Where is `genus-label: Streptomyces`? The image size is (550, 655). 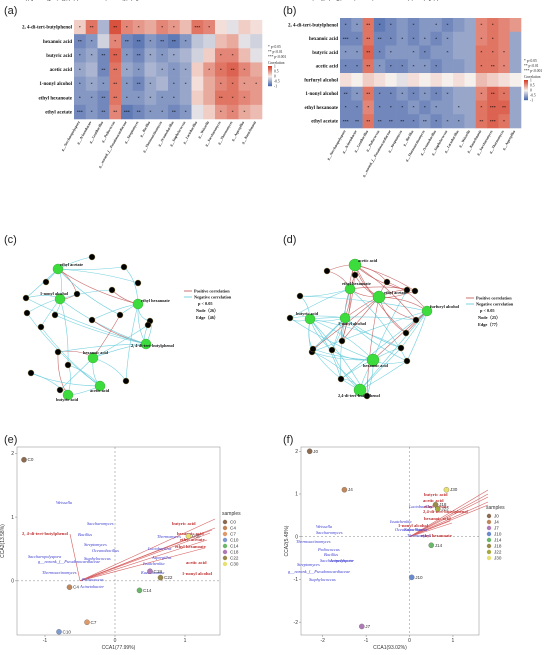 genus-label: Streptomyces is located at coordinates (308, 564).